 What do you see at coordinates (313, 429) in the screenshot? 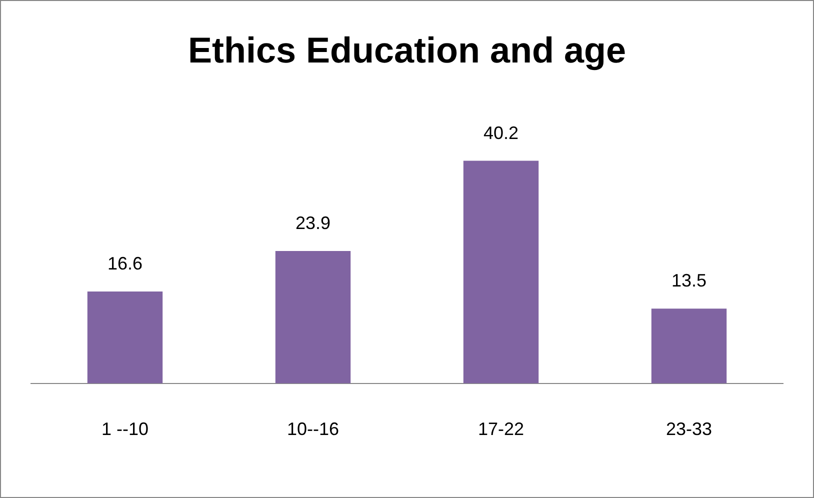
I see `x-tick-label: 10--16` at bounding box center [313, 429].